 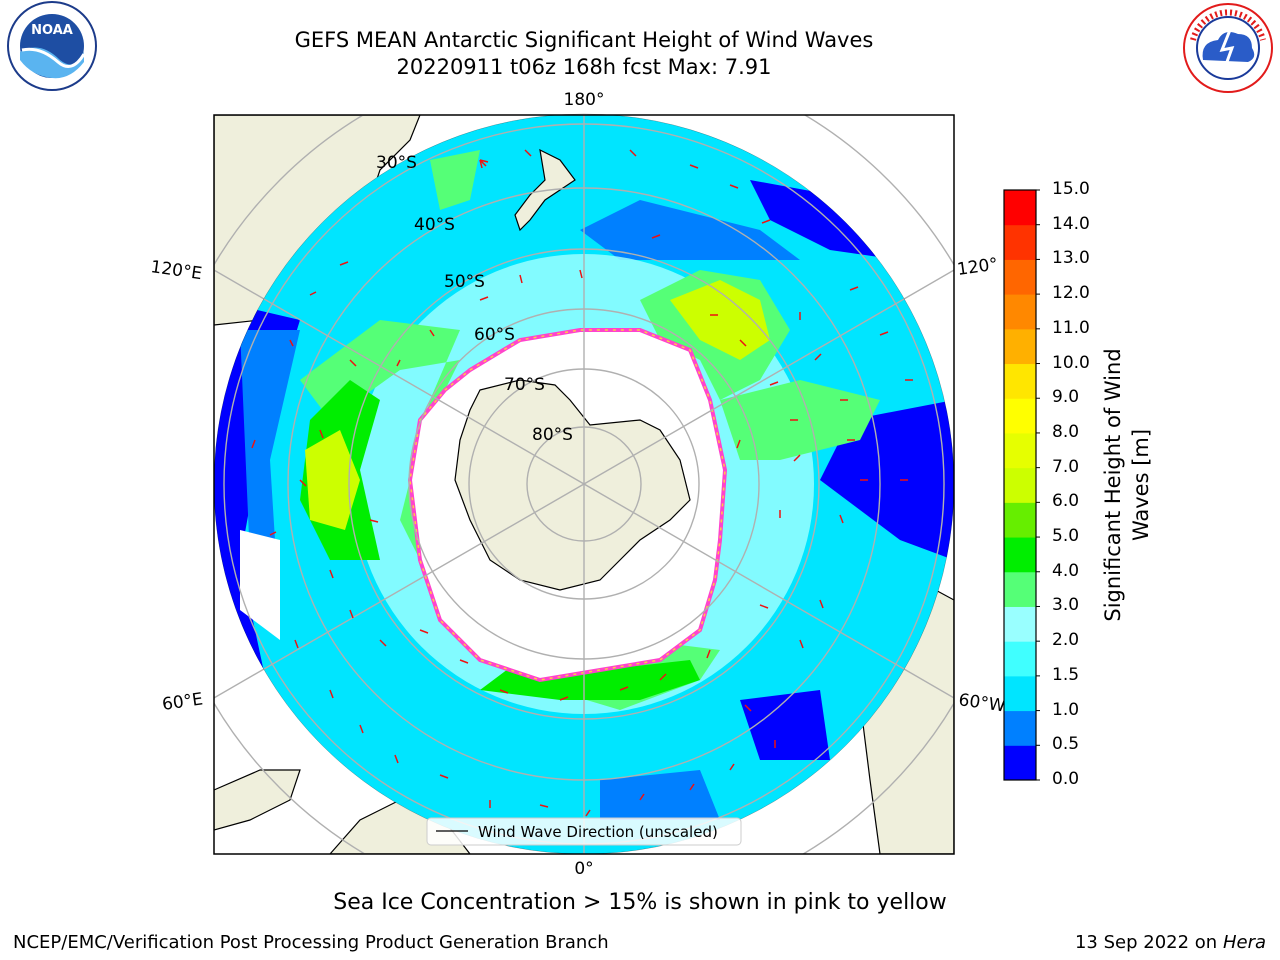 What do you see at coordinates (434, 225) in the screenshot?
I see `lat-label-40: 40°S` at bounding box center [434, 225].